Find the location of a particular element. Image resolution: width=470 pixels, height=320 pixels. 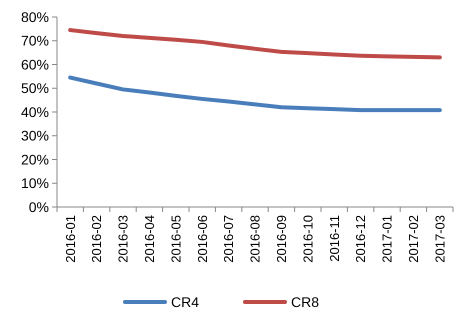

y-tick-label: 50% is located at coordinates (34, 88).